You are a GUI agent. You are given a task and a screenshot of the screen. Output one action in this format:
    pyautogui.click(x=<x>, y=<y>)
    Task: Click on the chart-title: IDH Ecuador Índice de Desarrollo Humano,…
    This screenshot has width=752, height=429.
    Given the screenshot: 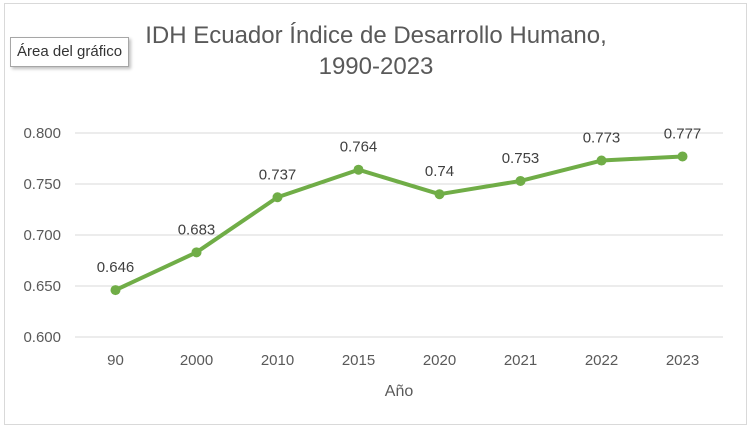 What is the action you would take?
    pyautogui.click(x=376, y=51)
    